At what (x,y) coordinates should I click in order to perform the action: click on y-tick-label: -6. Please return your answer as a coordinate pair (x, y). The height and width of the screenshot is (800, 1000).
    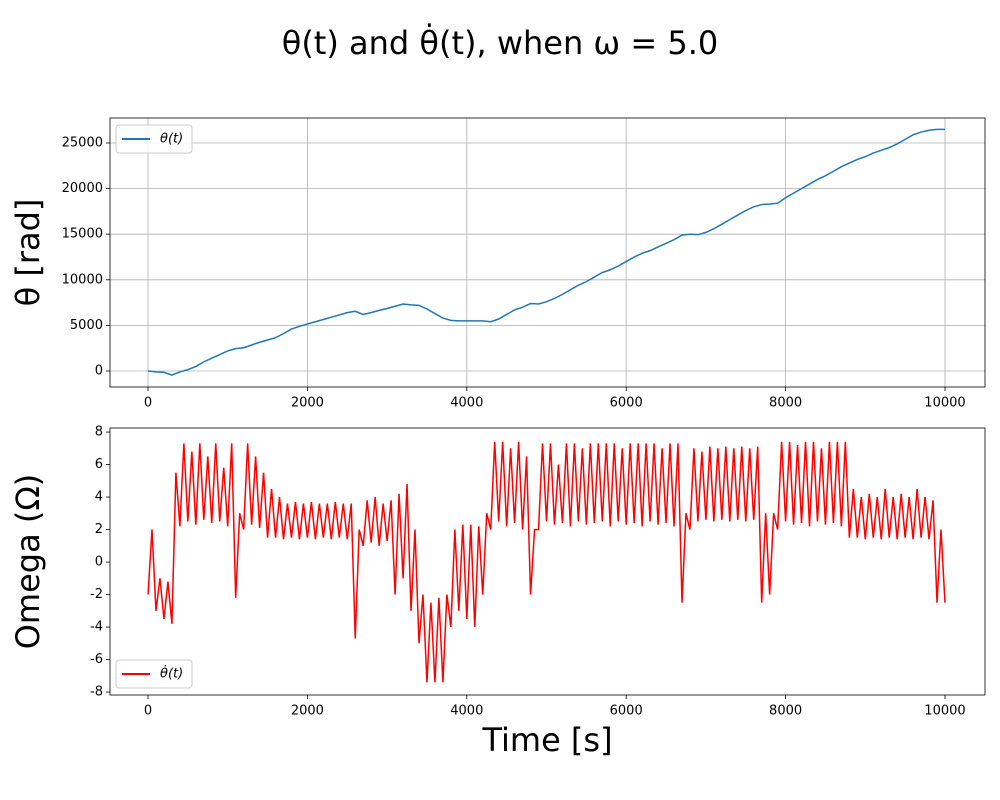
    Looking at the image, I should click on (96, 659).